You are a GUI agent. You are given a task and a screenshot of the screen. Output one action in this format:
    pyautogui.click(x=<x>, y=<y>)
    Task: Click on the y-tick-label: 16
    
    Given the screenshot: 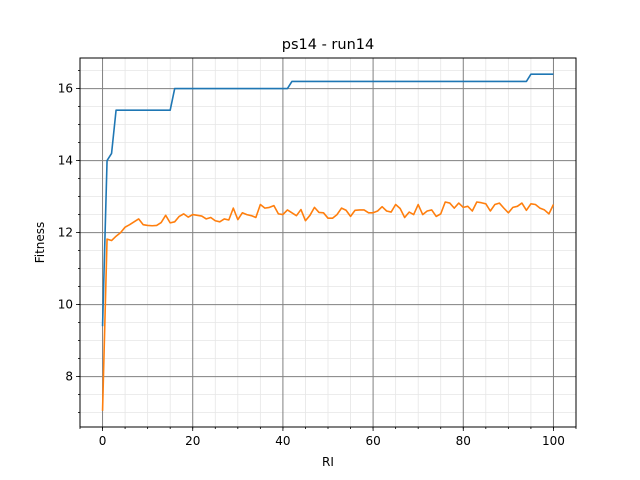 What is the action you would take?
    pyautogui.click(x=65, y=89)
    